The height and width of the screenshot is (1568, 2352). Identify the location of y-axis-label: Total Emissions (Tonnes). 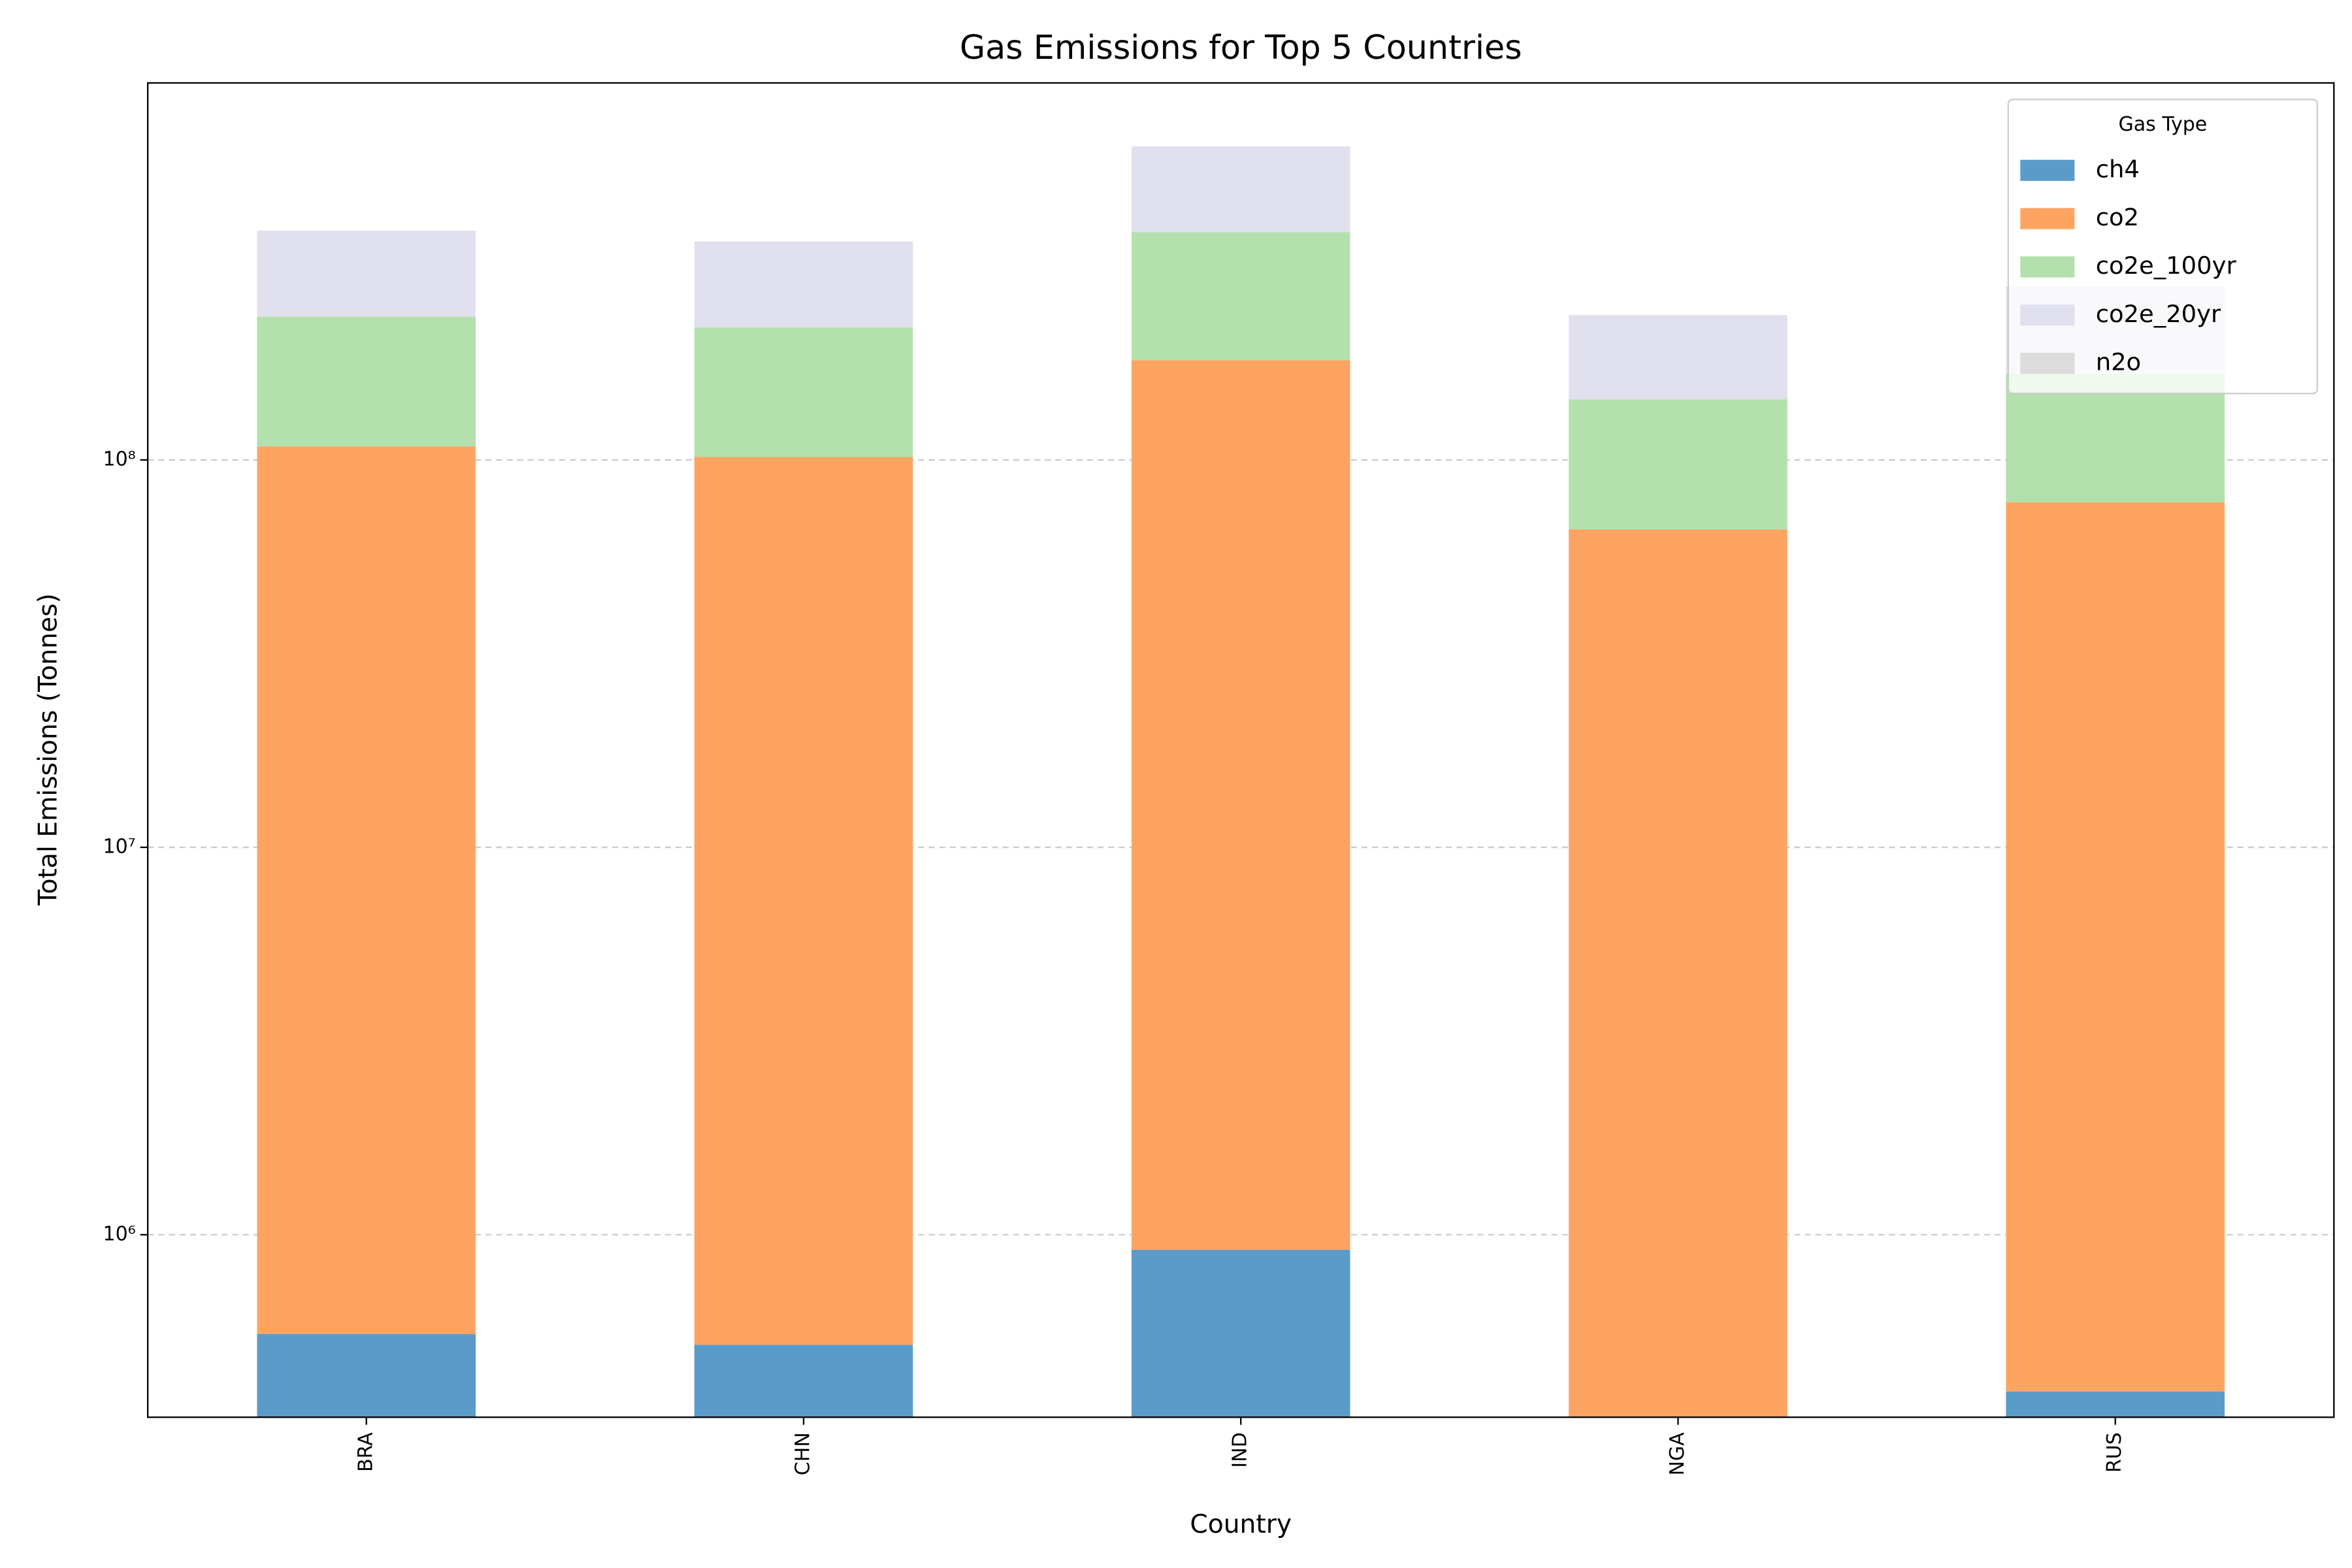
(48, 749).